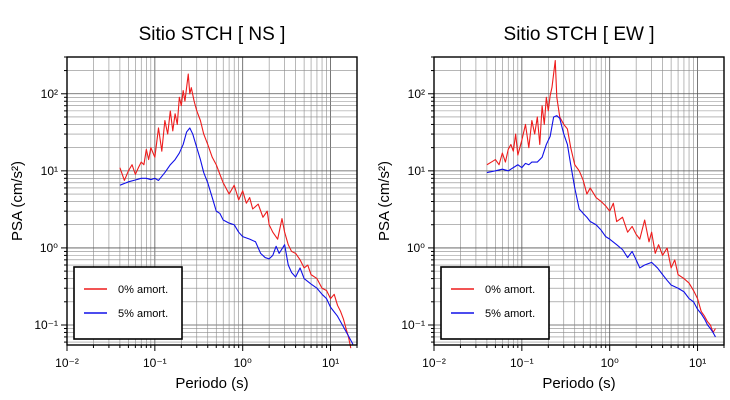 The height and width of the screenshot is (400, 730). Describe the element at coordinates (212, 34) in the screenshot. I see `chart-title: Sitio STCH [ NS ]` at that location.